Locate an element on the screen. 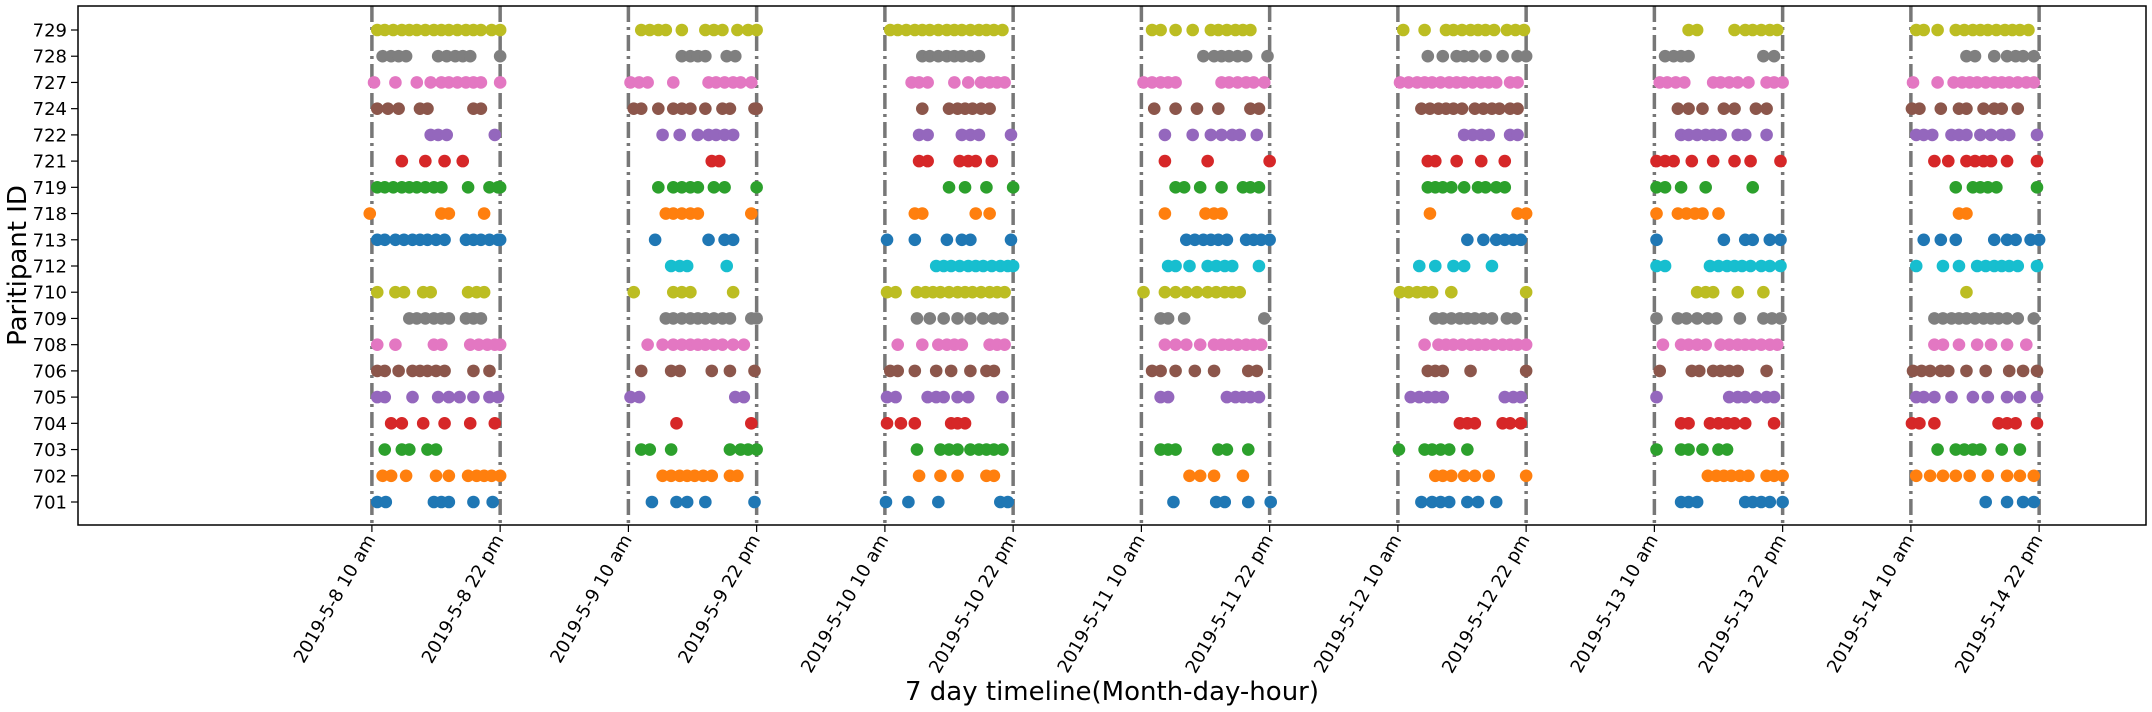 The image size is (2152, 712). y-tick-label: 701 is located at coordinates (50, 503).